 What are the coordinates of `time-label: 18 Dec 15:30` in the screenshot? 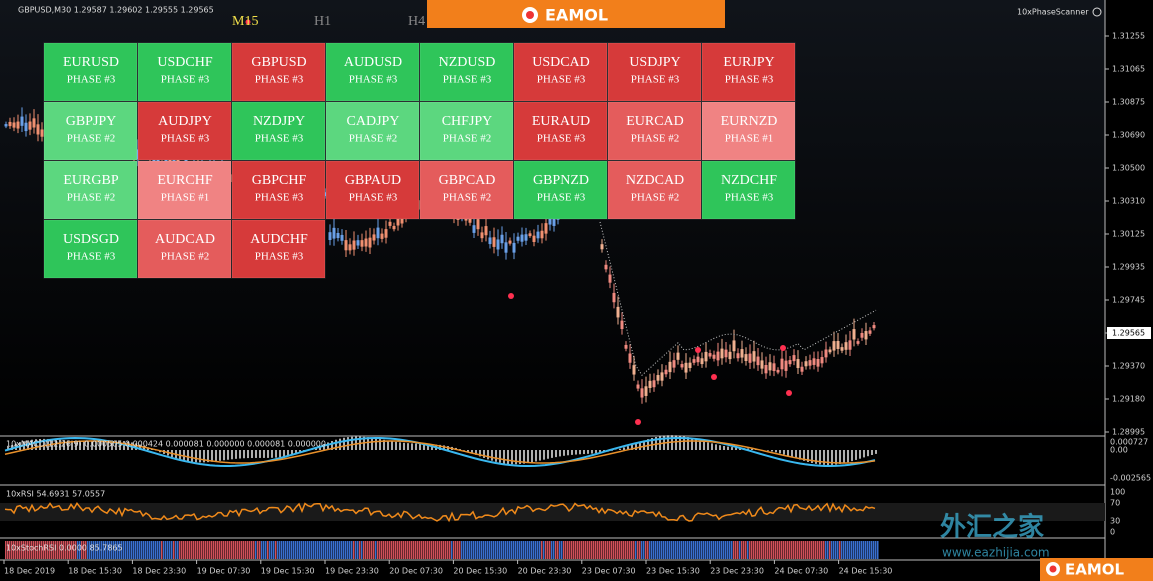 It's located at (95, 571).